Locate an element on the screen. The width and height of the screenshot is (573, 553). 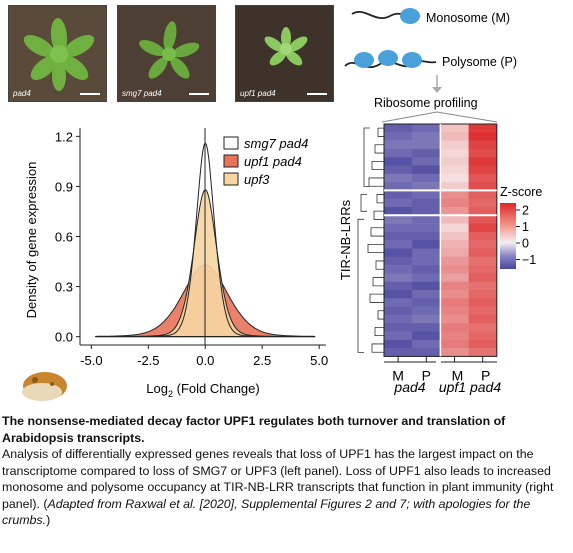
x-tick-label: -5.0 is located at coordinates (91, 360).